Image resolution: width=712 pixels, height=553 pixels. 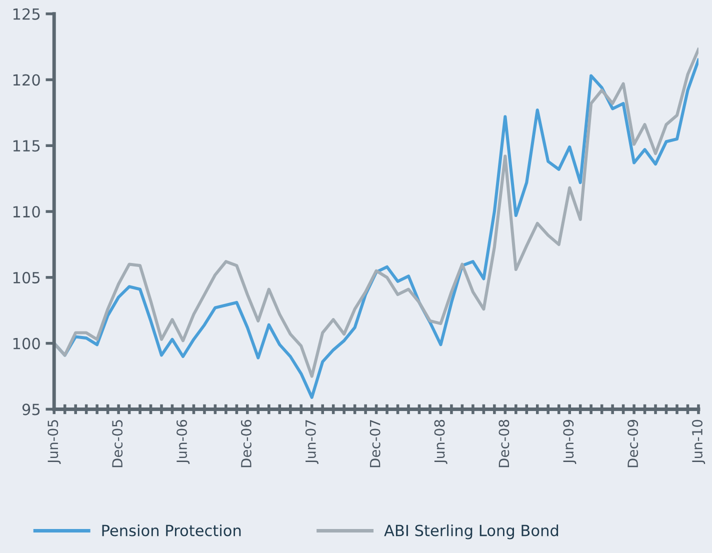 What do you see at coordinates (441, 442) in the screenshot?
I see `x-tick-label: Jun-08` at bounding box center [441, 442].